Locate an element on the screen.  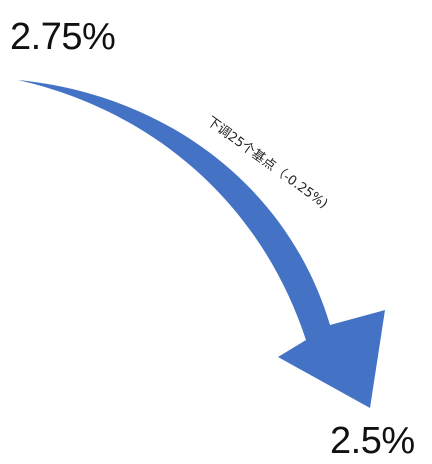
end-rate-label: 2.5% is located at coordinates (372, 441).